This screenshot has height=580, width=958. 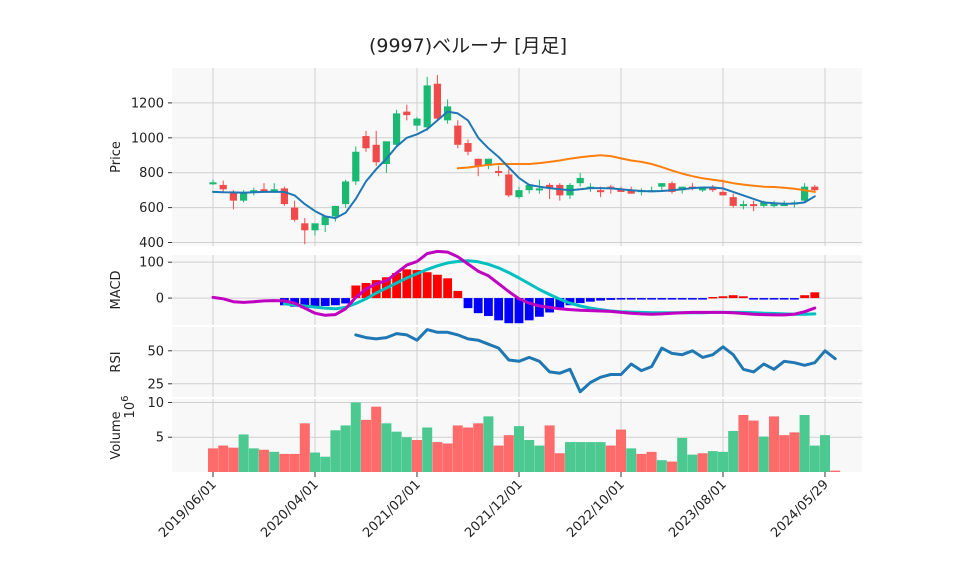 What do you see at coordinates (155, 384) in the screenshot?
I see `rsi-ytick-label: 25` at bounding box center [155, 384].